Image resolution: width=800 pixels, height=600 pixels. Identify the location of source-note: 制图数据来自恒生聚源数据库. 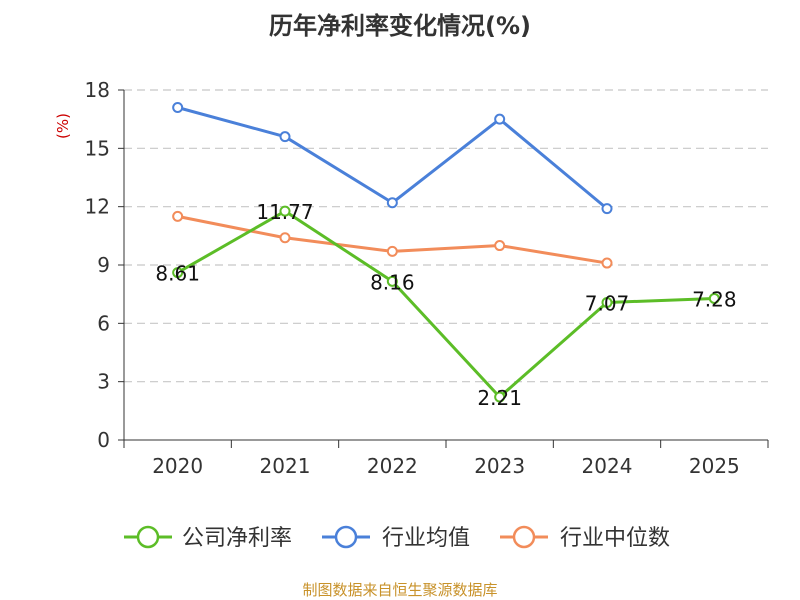
(399, 590).